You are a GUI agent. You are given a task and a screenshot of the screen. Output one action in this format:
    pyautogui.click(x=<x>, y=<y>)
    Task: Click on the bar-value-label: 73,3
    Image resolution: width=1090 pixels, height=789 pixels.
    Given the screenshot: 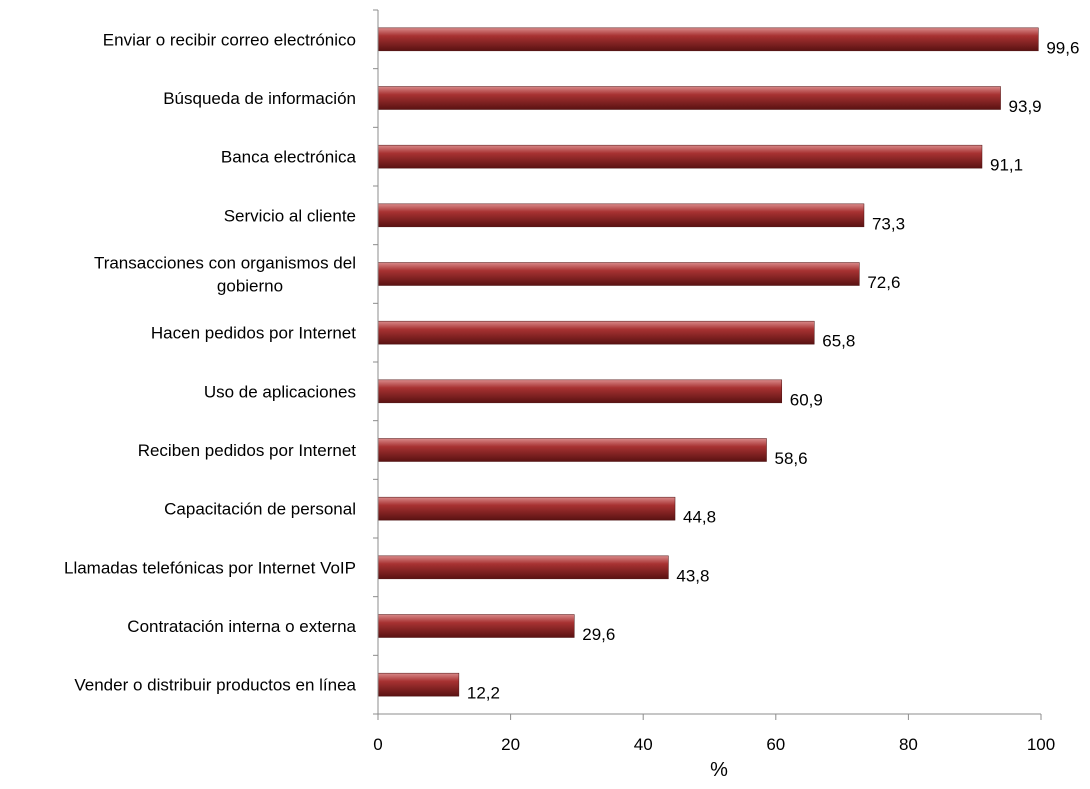 What is the action you would take?
    pyautogui.click(x=888, y=223)
    